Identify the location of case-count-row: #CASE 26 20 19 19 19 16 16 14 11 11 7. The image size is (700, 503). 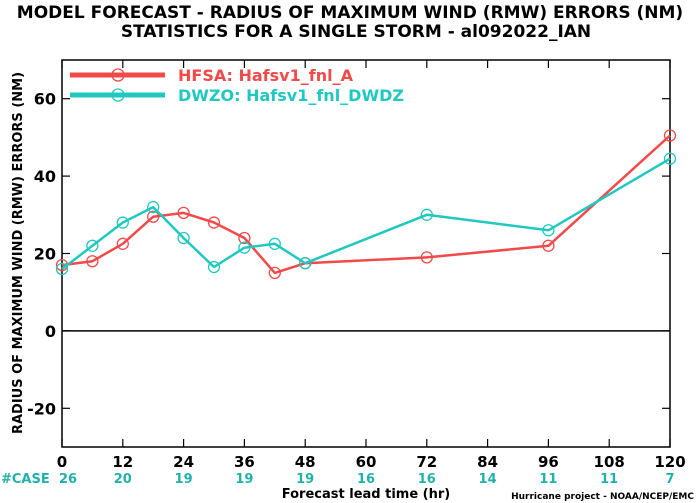
(338, 479).